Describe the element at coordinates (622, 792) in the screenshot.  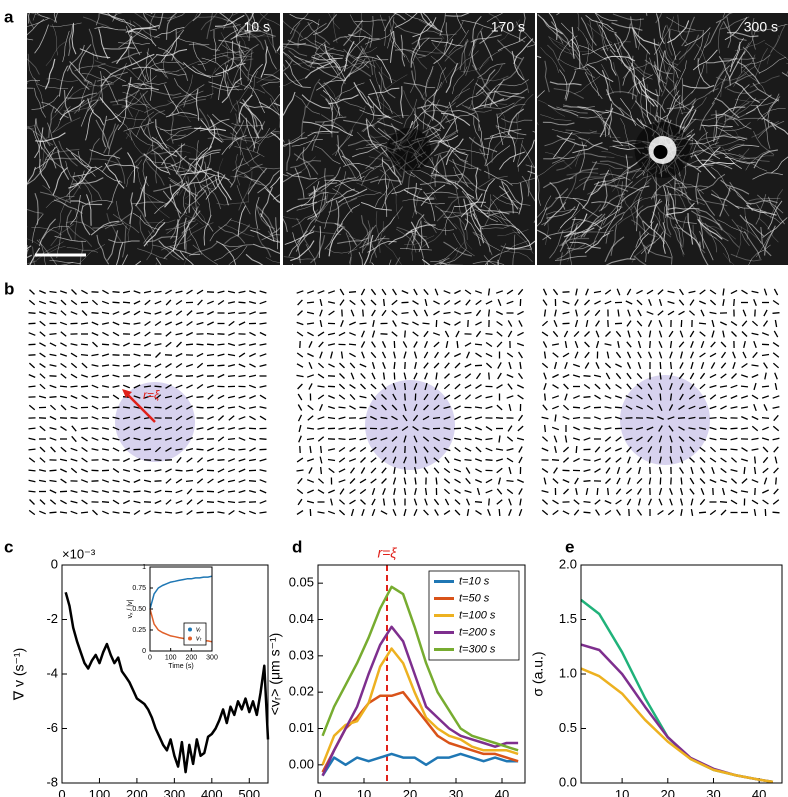
I see `x-tick-label: 10` at that location.